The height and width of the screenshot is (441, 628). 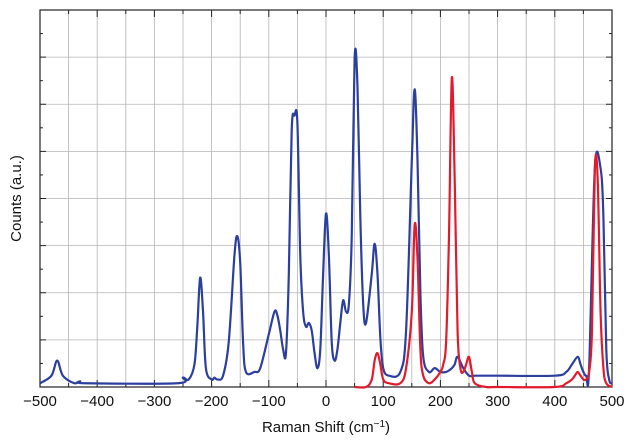 I want to click on x-axis-label-sup: −1, so click(x=380, y=424).